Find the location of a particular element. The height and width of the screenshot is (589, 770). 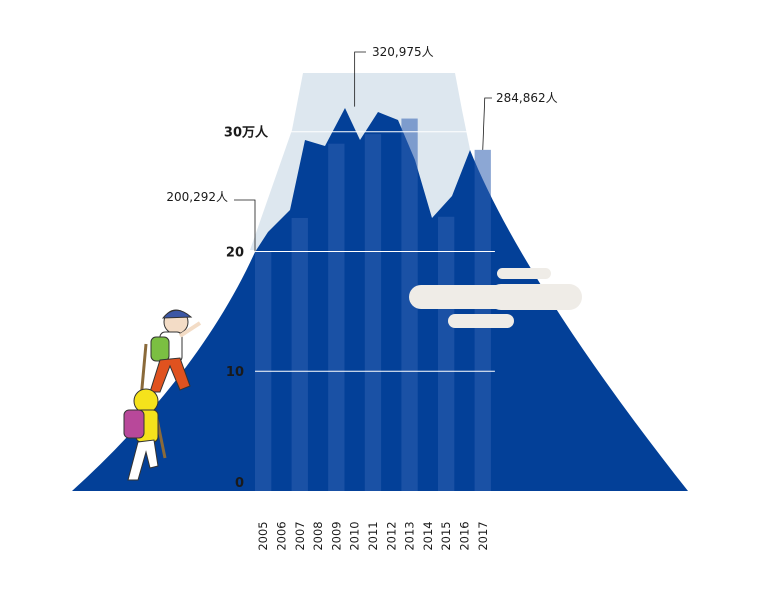

annotation-label: 200,292人 is located at coordinates (197, 197).